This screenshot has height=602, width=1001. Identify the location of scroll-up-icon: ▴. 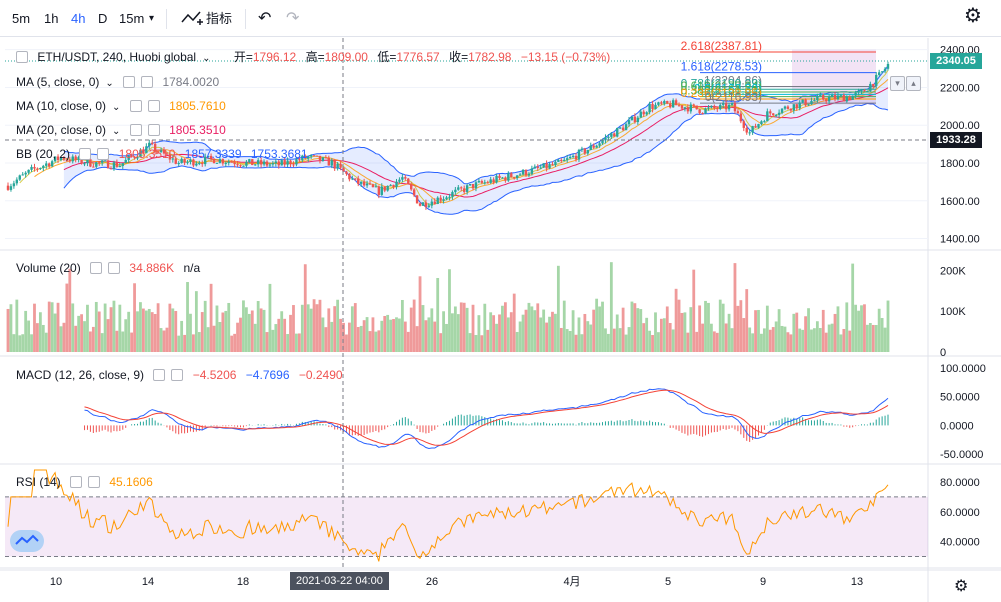
(913, 83).